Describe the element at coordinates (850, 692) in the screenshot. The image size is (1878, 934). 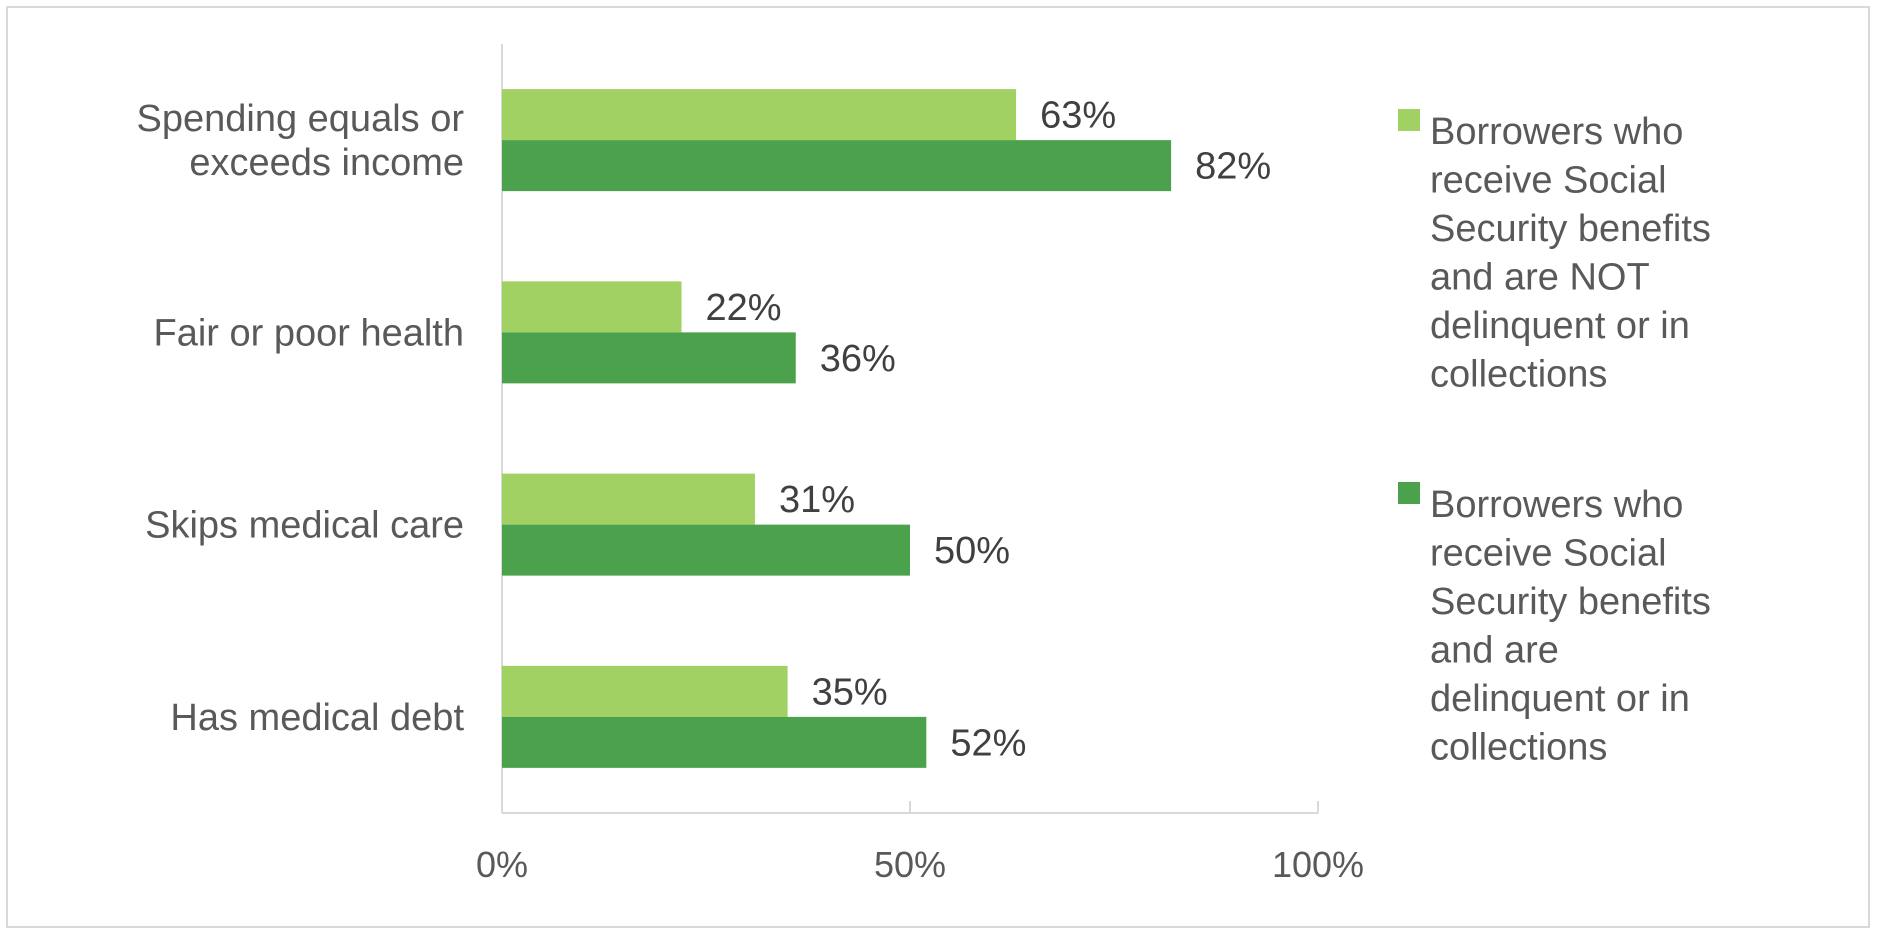
I see `data-label: 35%` at that location.